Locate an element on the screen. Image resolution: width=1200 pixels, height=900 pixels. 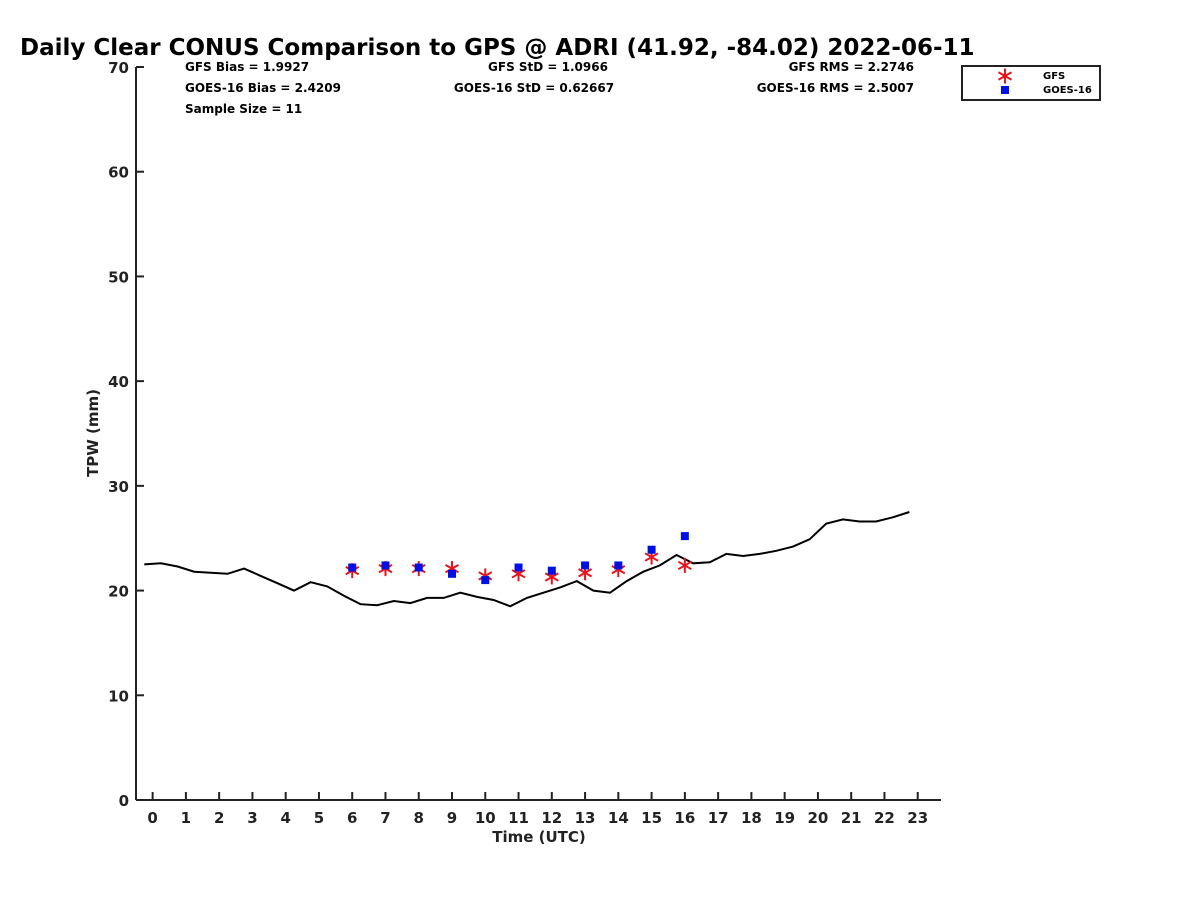
legend-gfs-label: GFS is located at coordinates (1054, 76).